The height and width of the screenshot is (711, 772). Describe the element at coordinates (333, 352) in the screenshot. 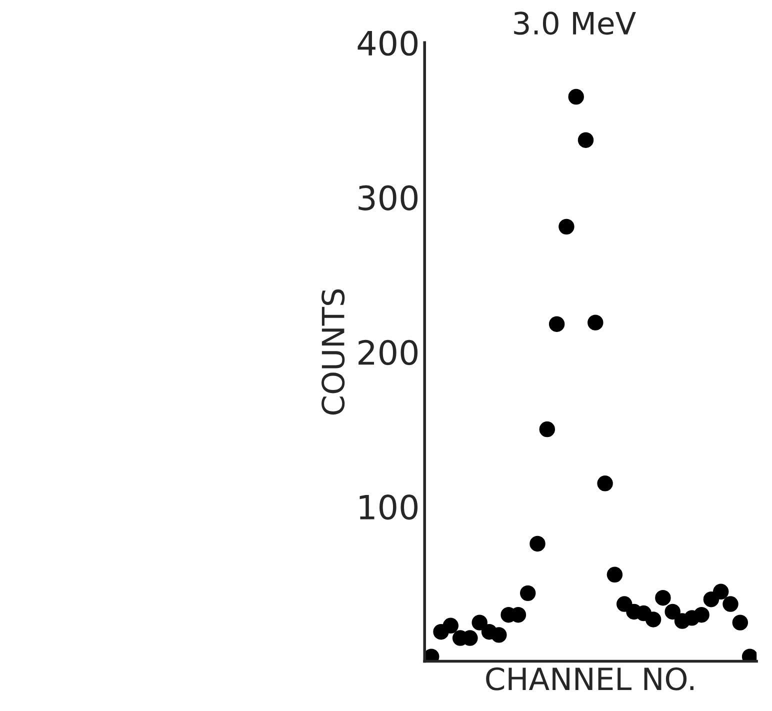

I see `y-axis-title: COUNTS` at that location.